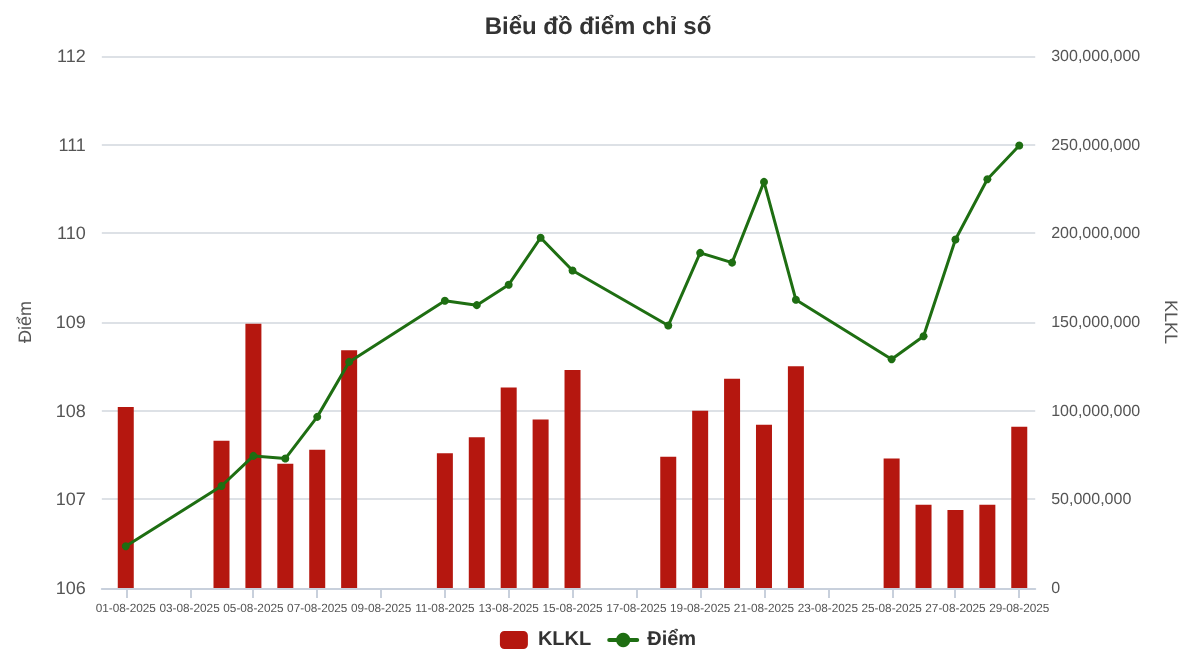 This screenshot has width=1196, height=660. What do you see at coordinates (1096, 144) in the screenshot?
I see `y2-tick-label: 250,000,000` at bounding box center [1096, 144].